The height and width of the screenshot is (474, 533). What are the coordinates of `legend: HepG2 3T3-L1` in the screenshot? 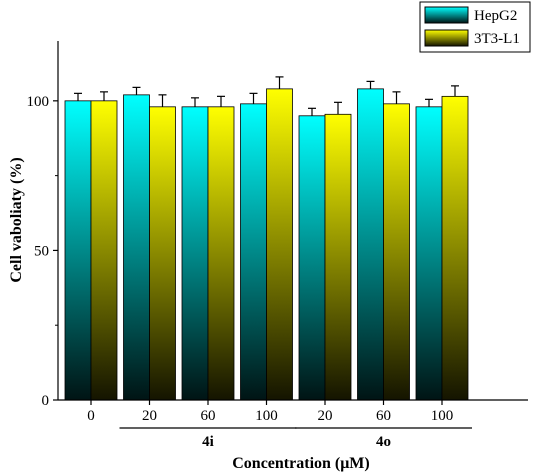 It's located at (475, 27).